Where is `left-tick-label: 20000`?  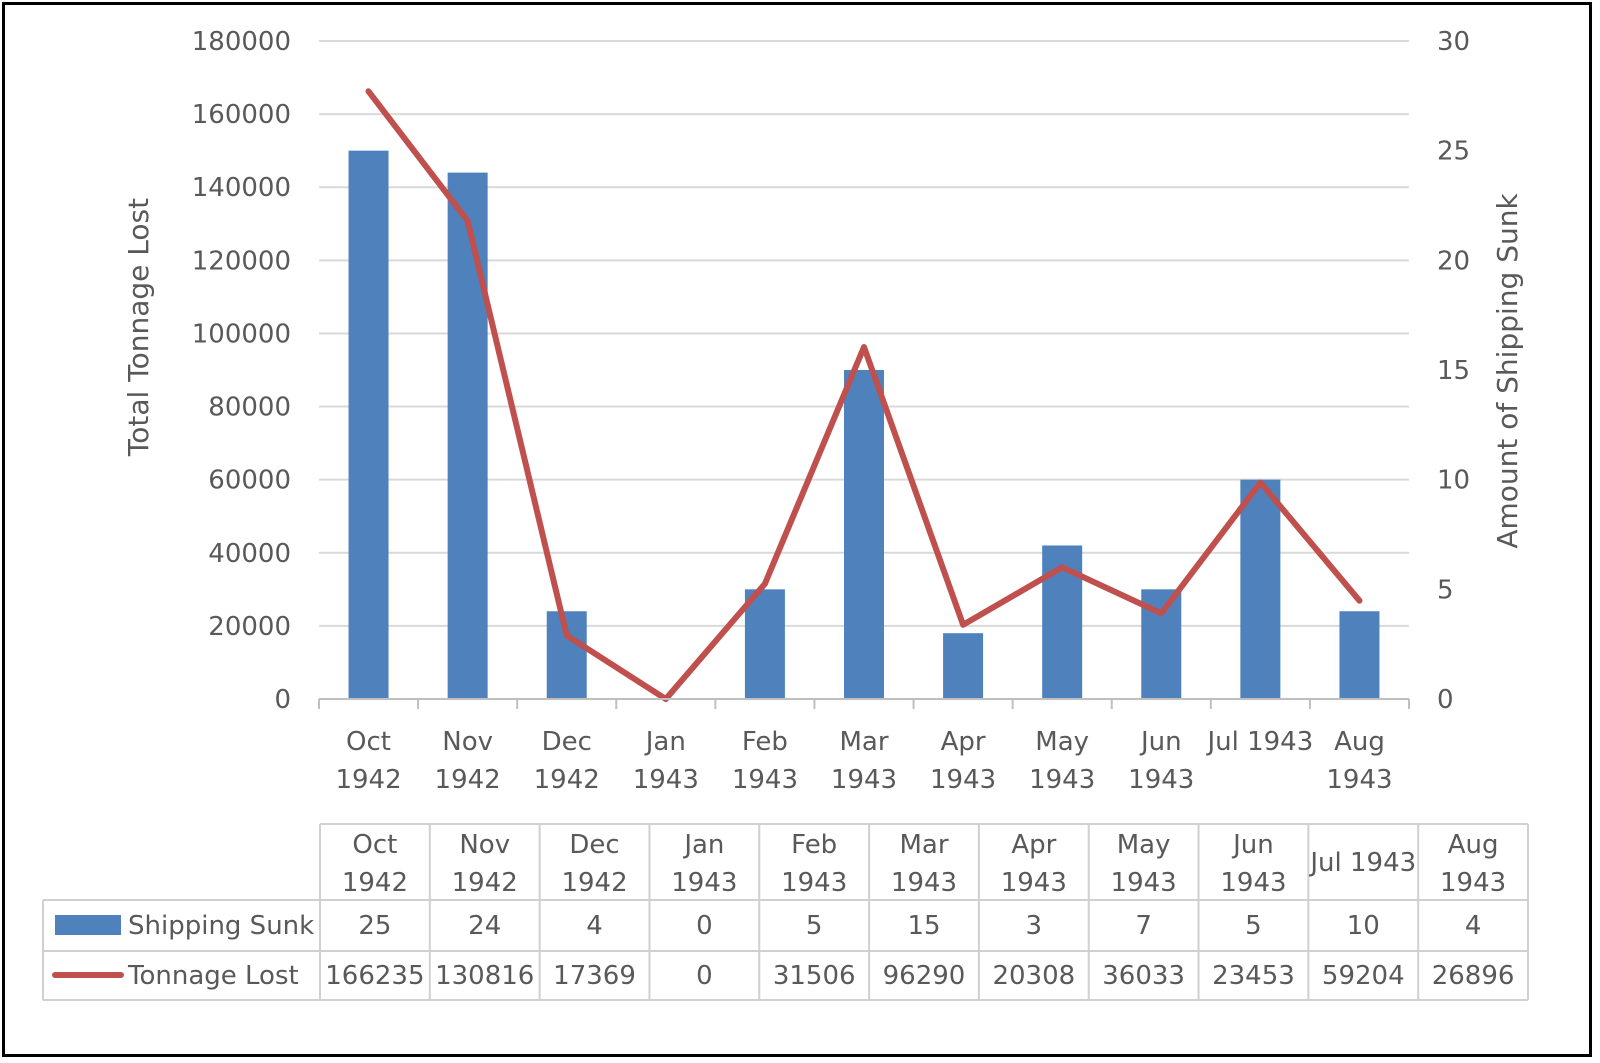
left-tick-label: 20000 is located at coordinates (249, 627).